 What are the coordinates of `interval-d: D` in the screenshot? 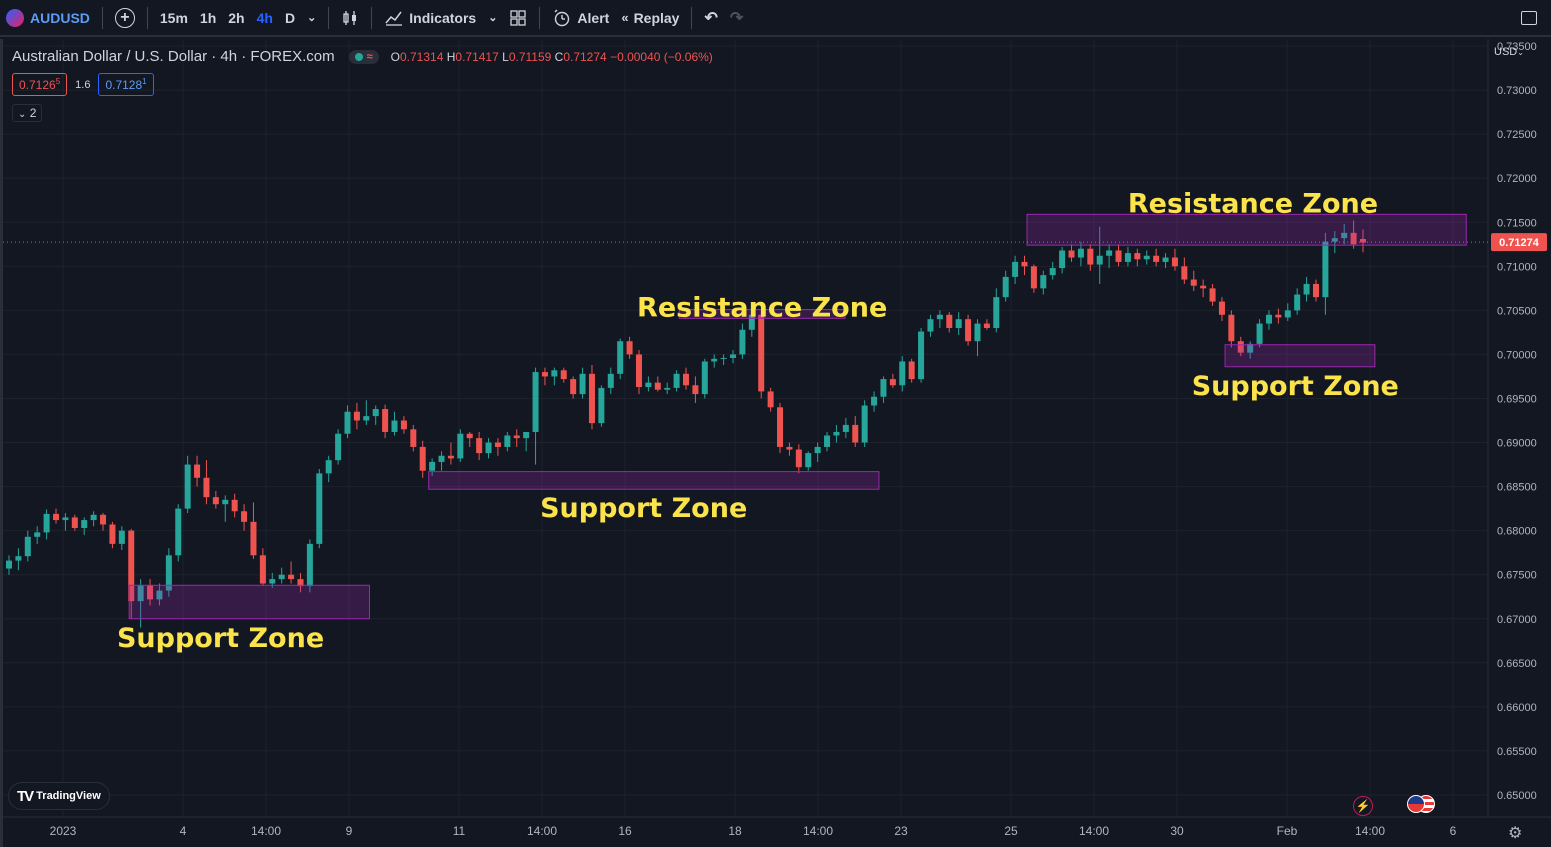 It's located at (290, 17).